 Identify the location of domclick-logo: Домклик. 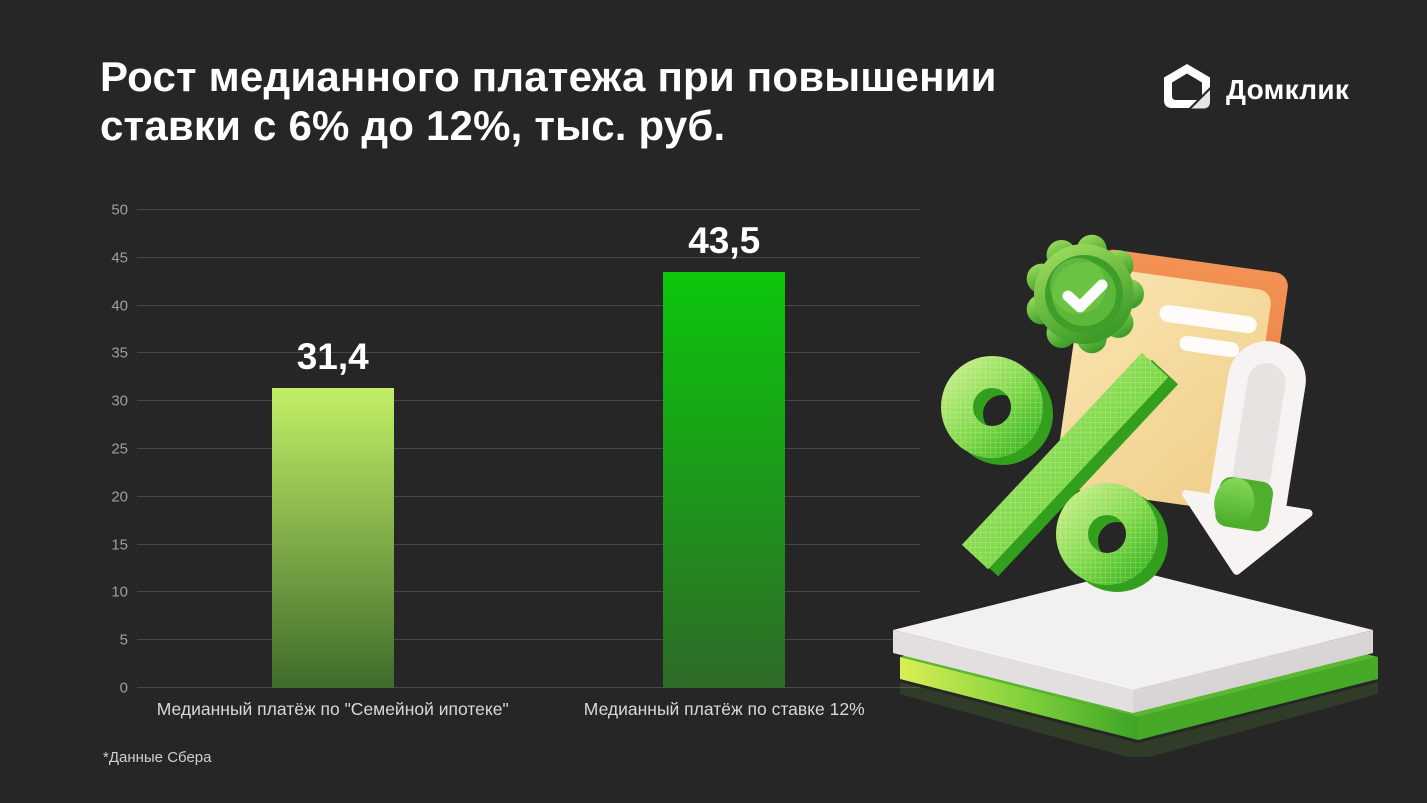
(1255, 90).